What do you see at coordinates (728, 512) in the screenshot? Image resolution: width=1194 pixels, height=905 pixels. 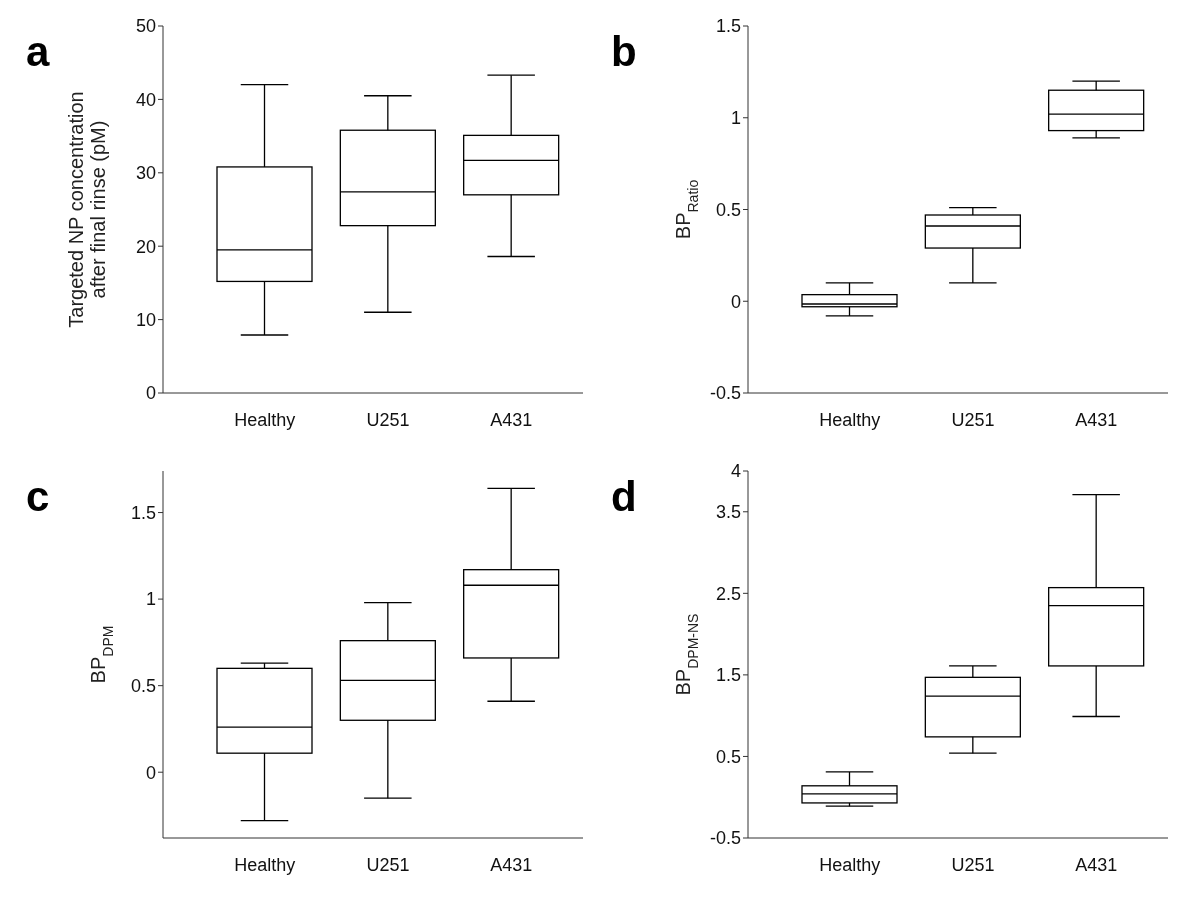 I see `y-tick-label: 3.5` at bounding box center [728, 512].